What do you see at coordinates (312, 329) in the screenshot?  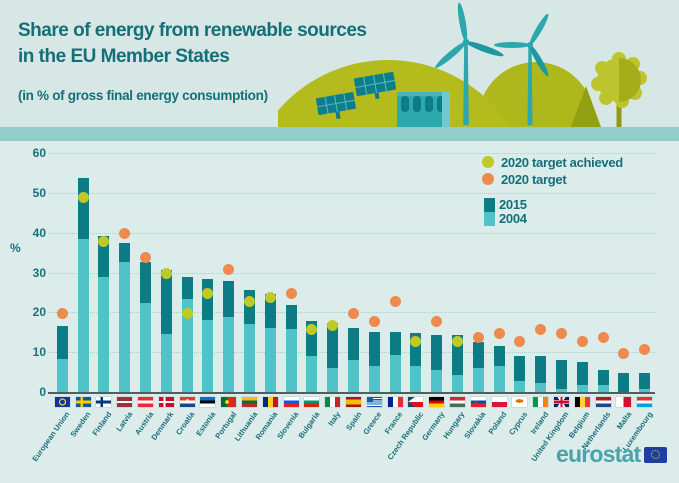 I see `target-dot-bulgaria` at bounding box center [312, 329].